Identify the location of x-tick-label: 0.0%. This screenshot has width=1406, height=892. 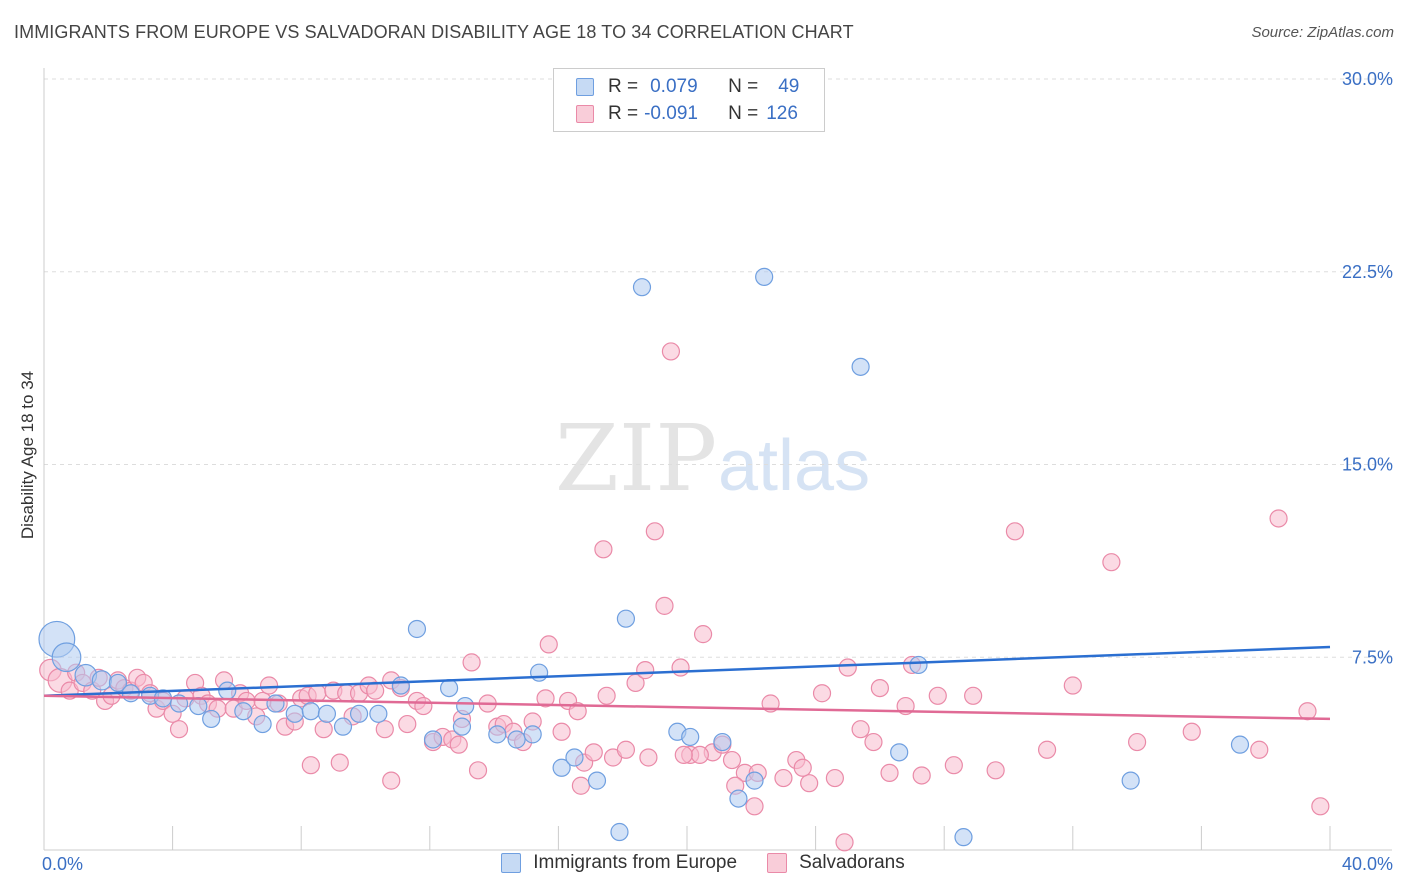
(62, 864).